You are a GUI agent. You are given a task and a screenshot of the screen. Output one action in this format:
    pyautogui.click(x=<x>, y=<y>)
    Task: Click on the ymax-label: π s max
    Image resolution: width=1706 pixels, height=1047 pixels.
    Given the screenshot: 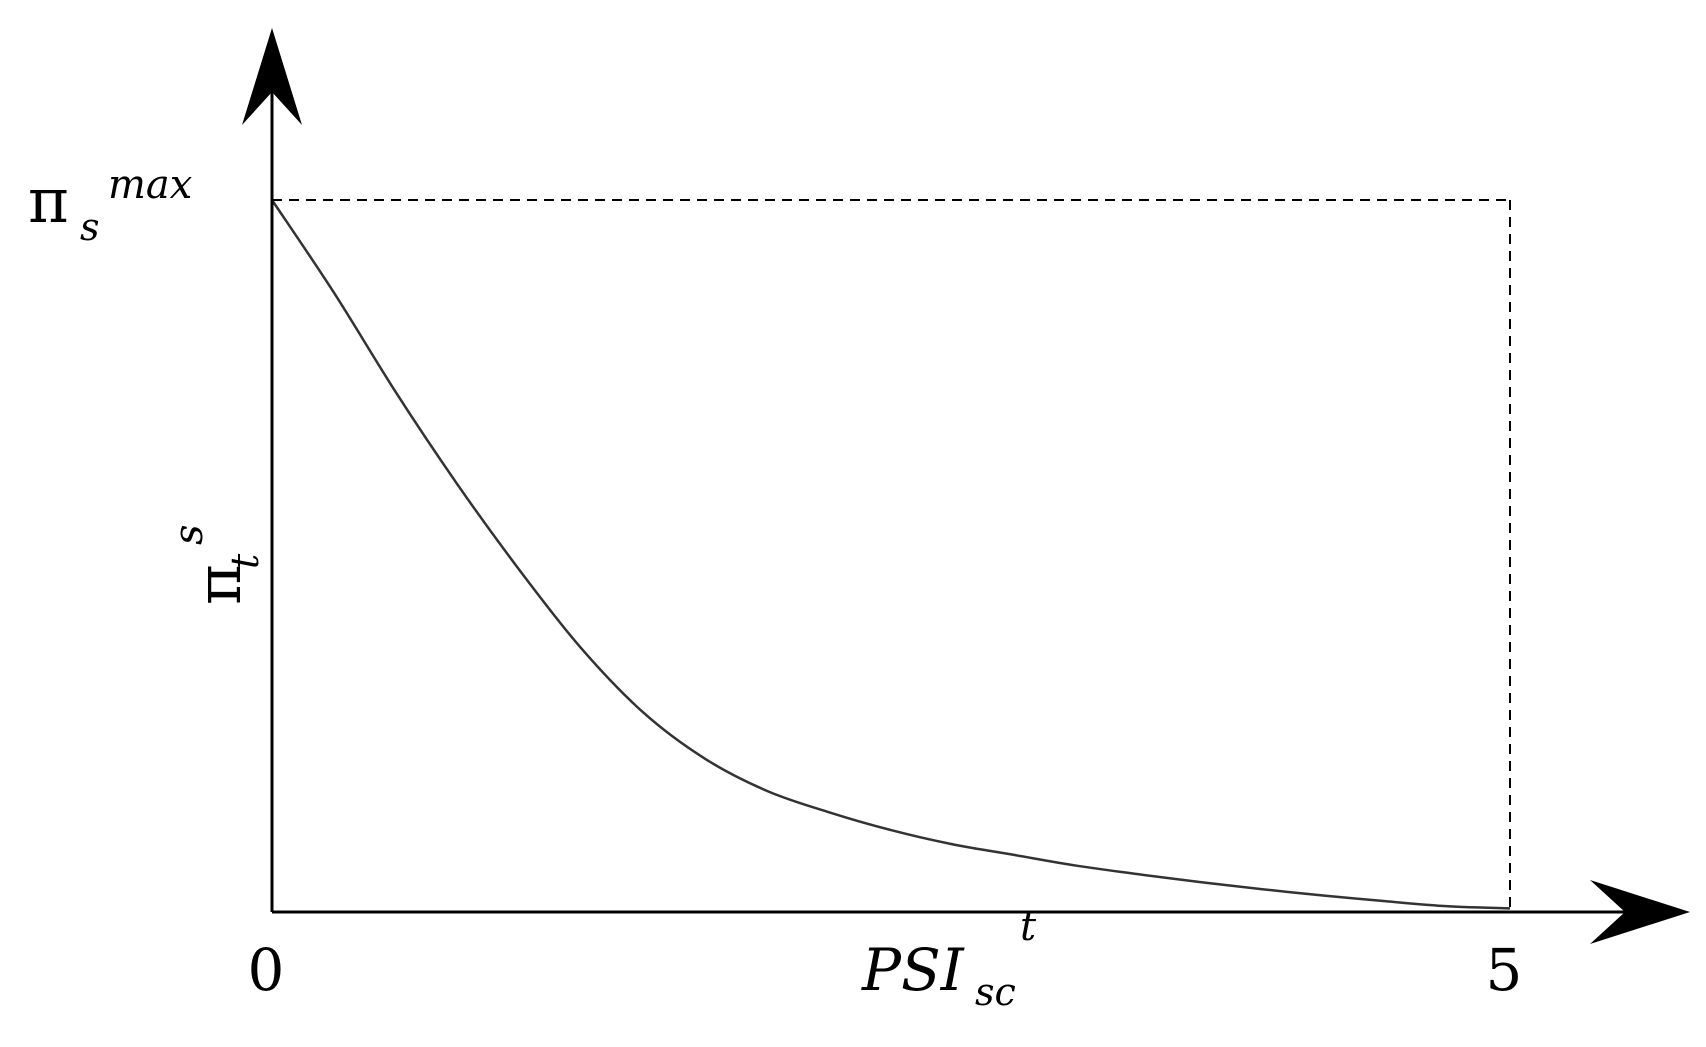 What is the action you would take?
    pyautogui.click(x=110, y=205)
    